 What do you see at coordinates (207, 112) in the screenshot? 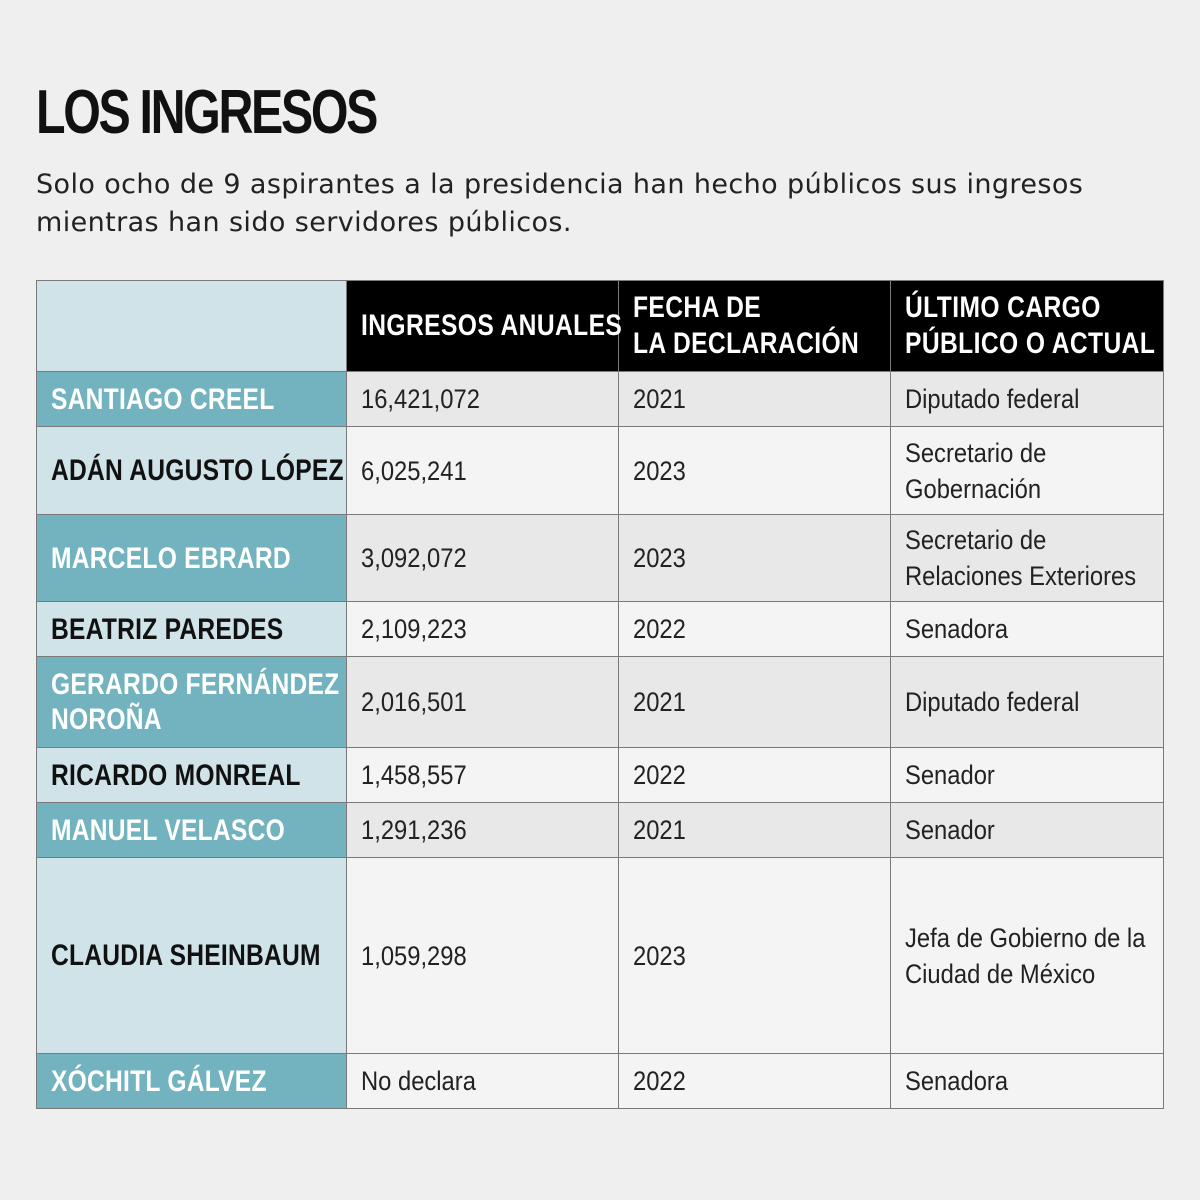
I see `page-title: LOS INGRESOS` at bounding box center [207, 112].